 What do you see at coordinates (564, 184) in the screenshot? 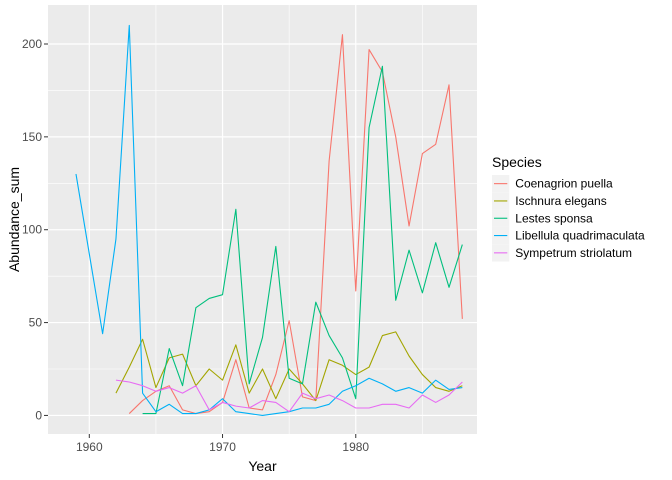
I see `legend-label: Coenagrion puella` at bounding box center [564, 184].